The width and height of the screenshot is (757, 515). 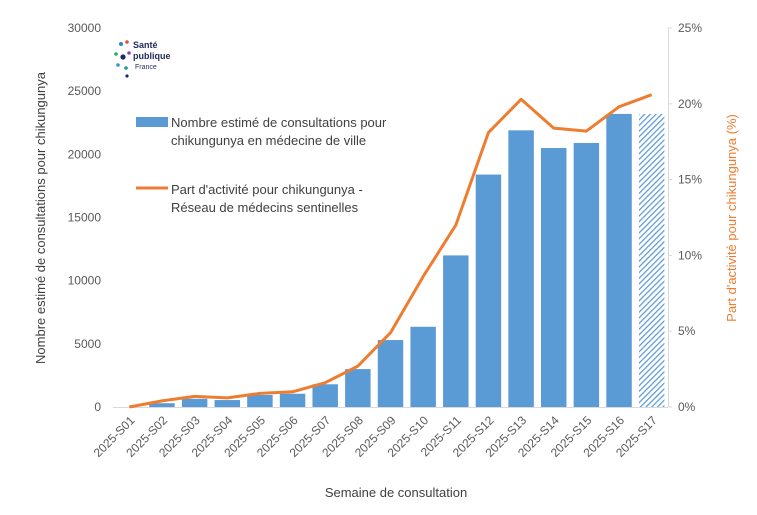 I want to click on legend-line-label-2: Réseau de médecins sentinelles, so click(x=265, y=207).